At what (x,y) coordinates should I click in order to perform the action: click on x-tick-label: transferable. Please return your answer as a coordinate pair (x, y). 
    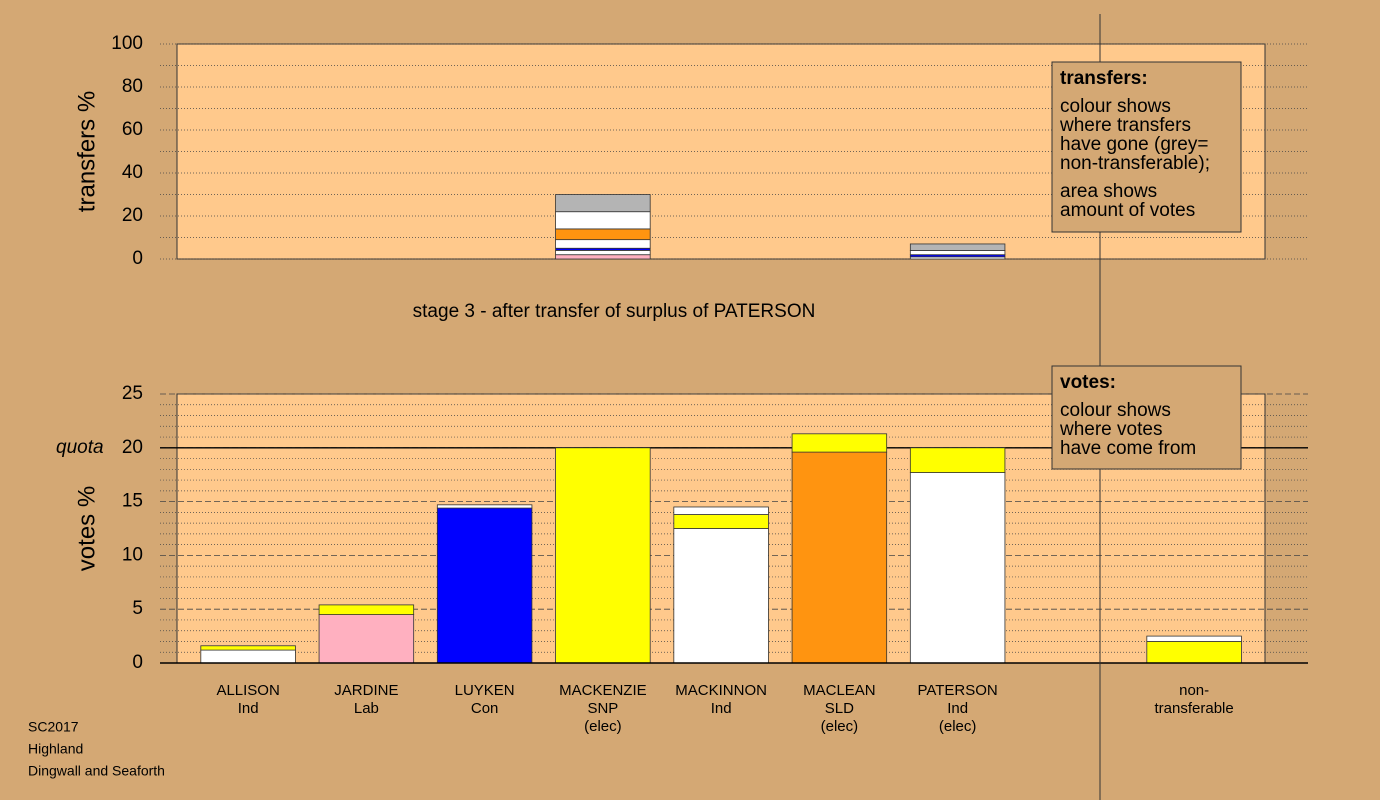
    Looking at the image, I should click on (1194, 708).